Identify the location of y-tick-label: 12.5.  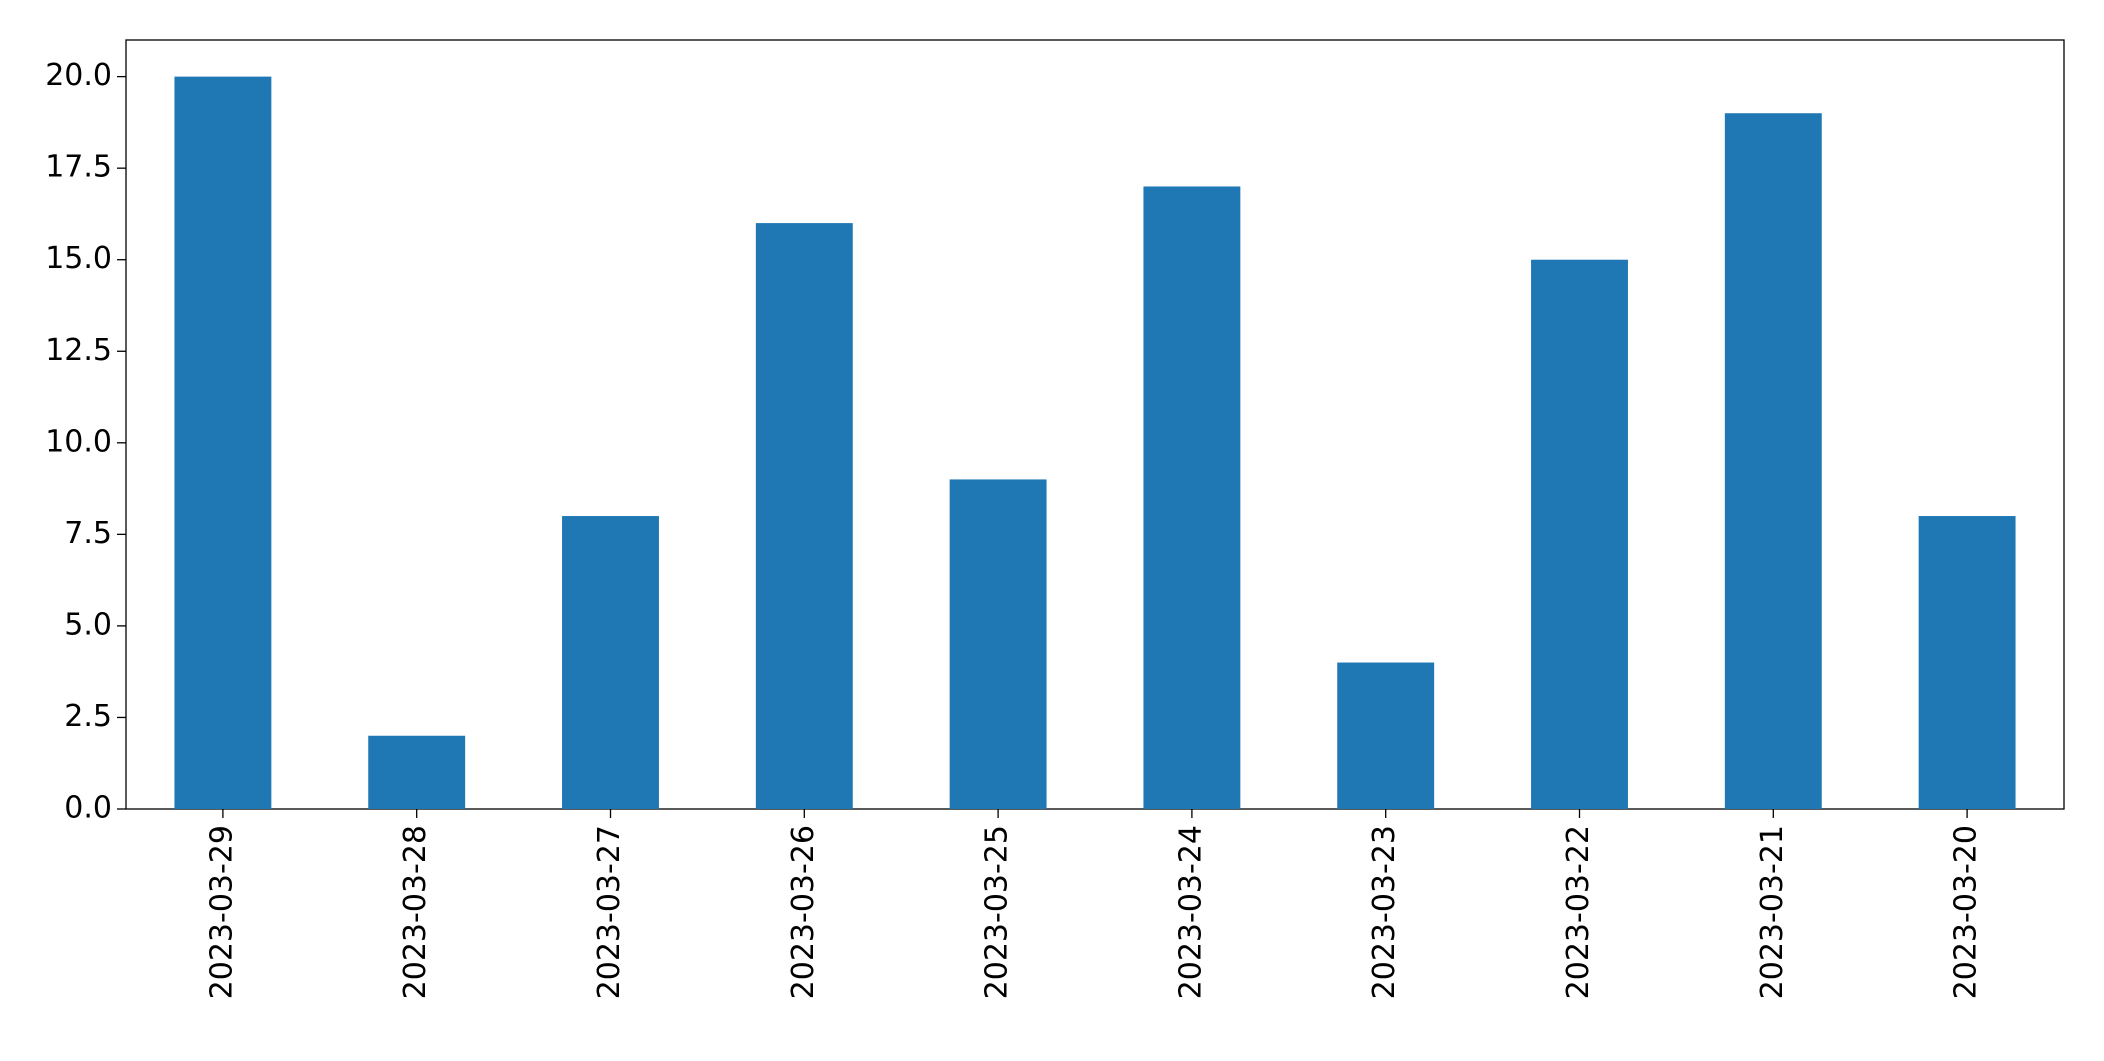
(78, 350).